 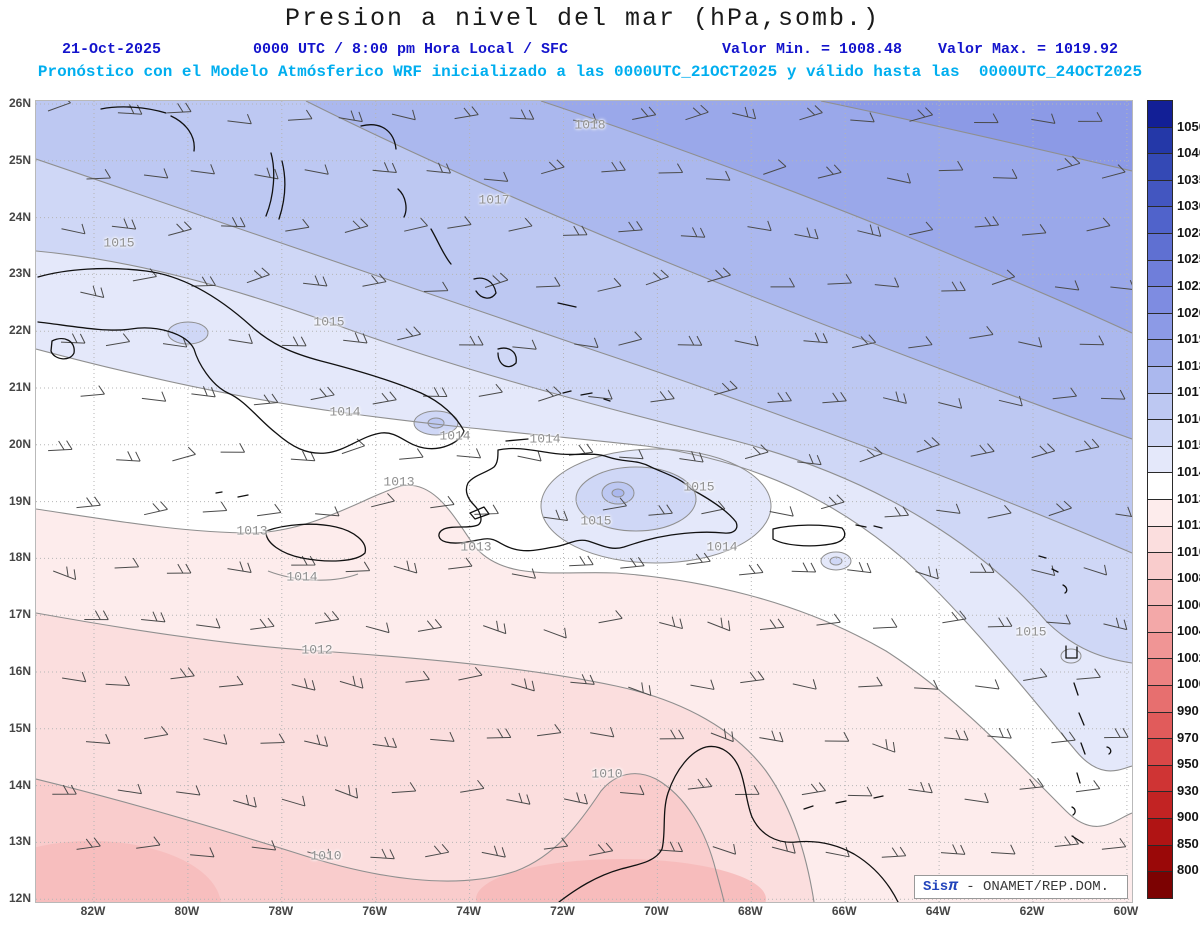 I want to click on colorbar-tick-label: 800, so click(x=1188, y=870).